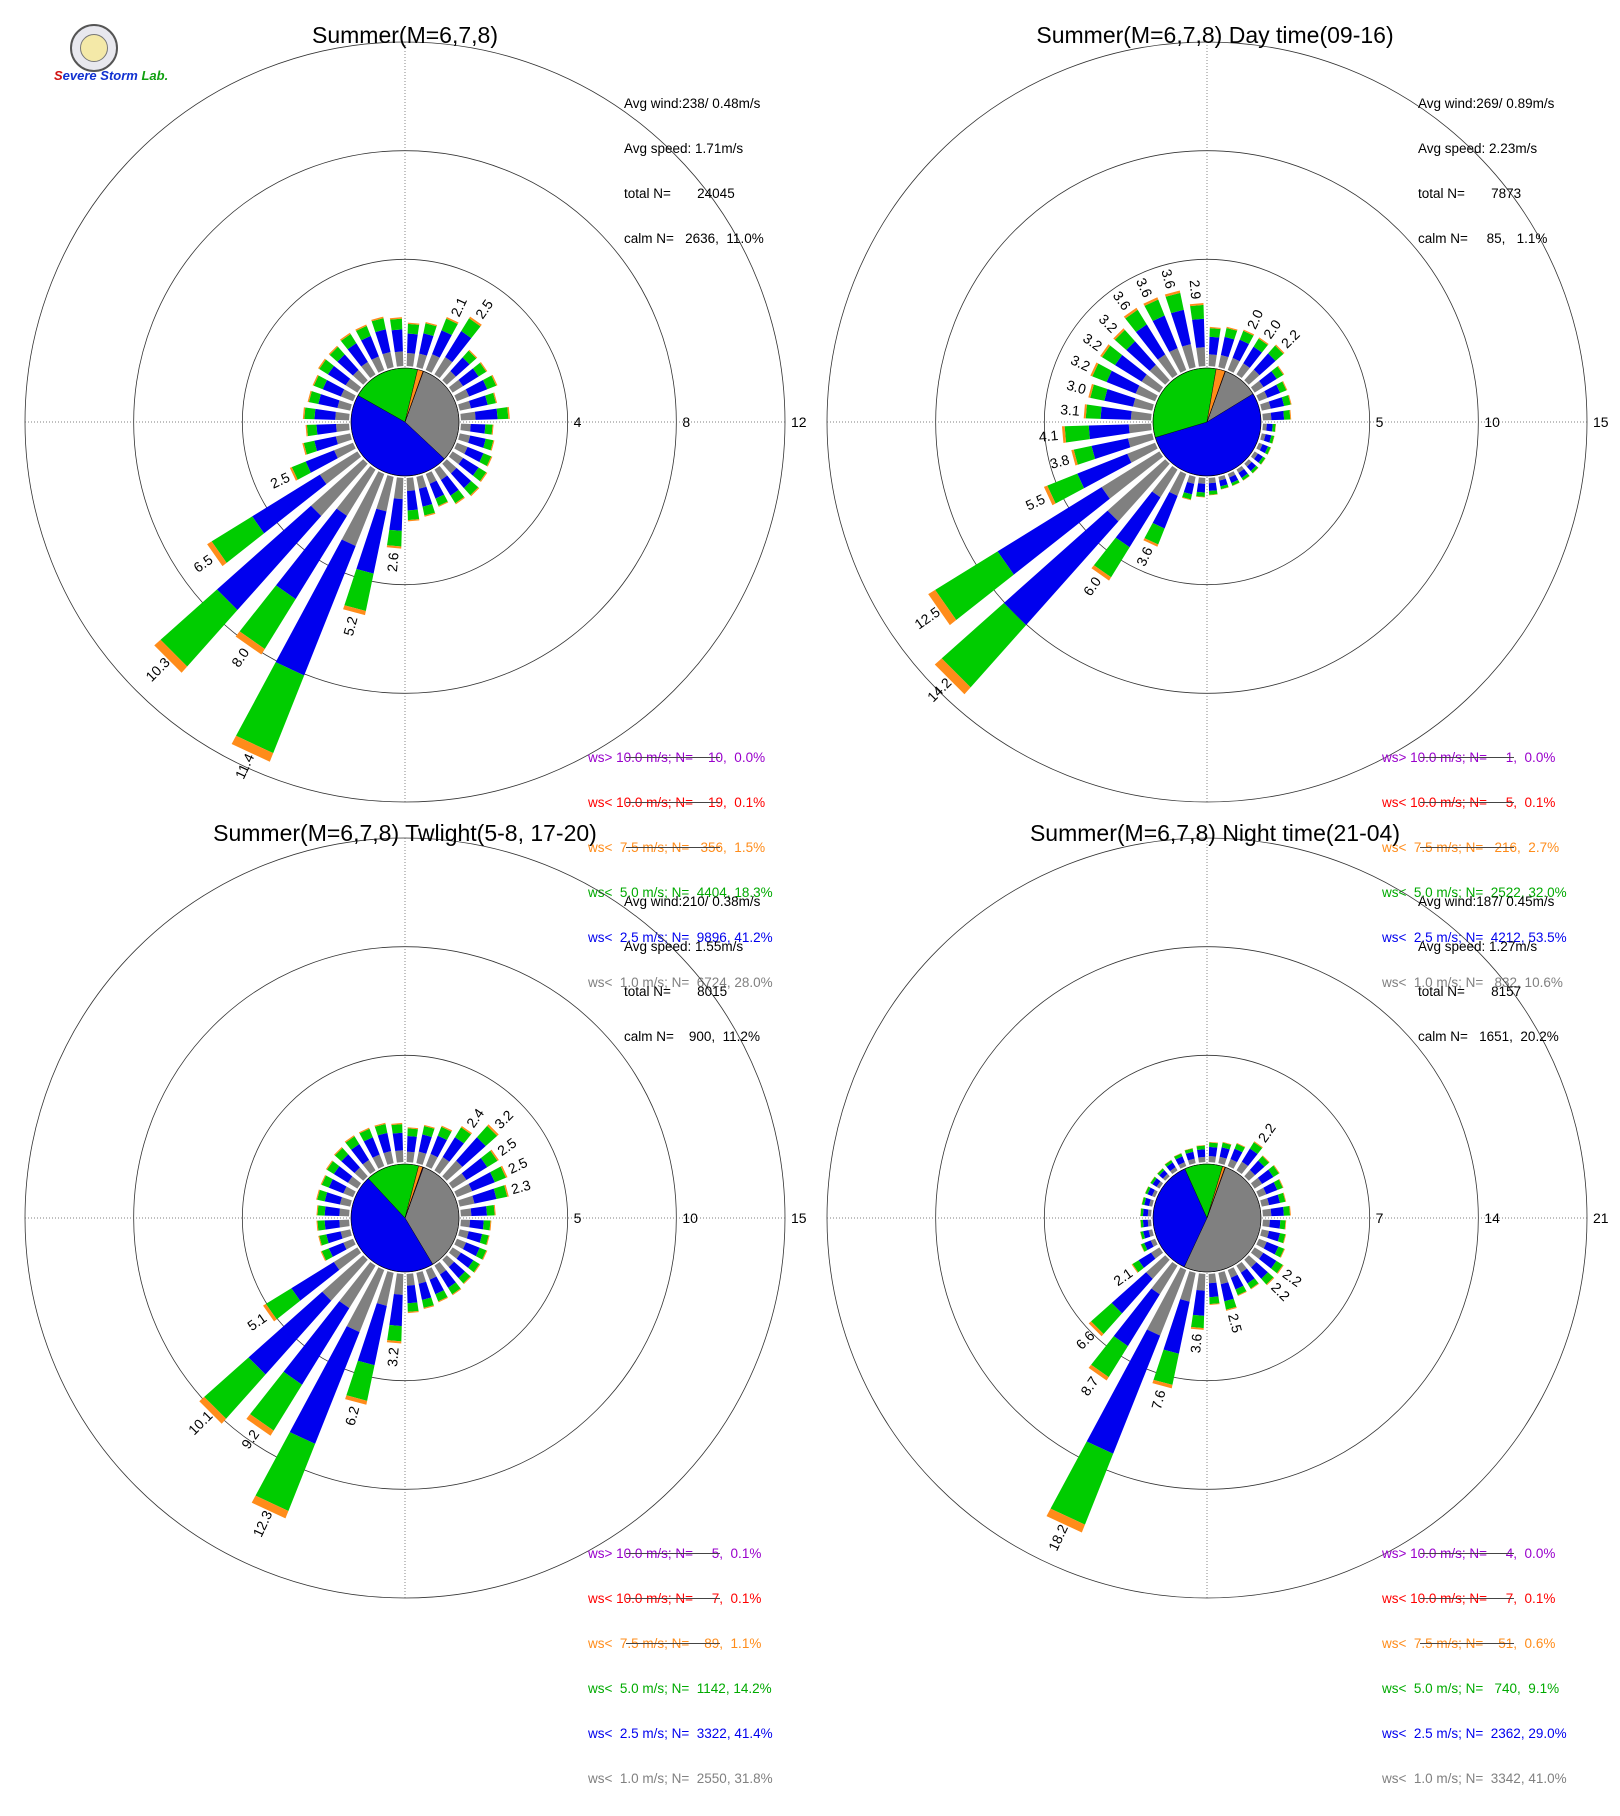 Image resolution: width=1620 pixels, height=1816 pixels. I want to click on petal-value-label: 7.6, so click(1158, 1399).